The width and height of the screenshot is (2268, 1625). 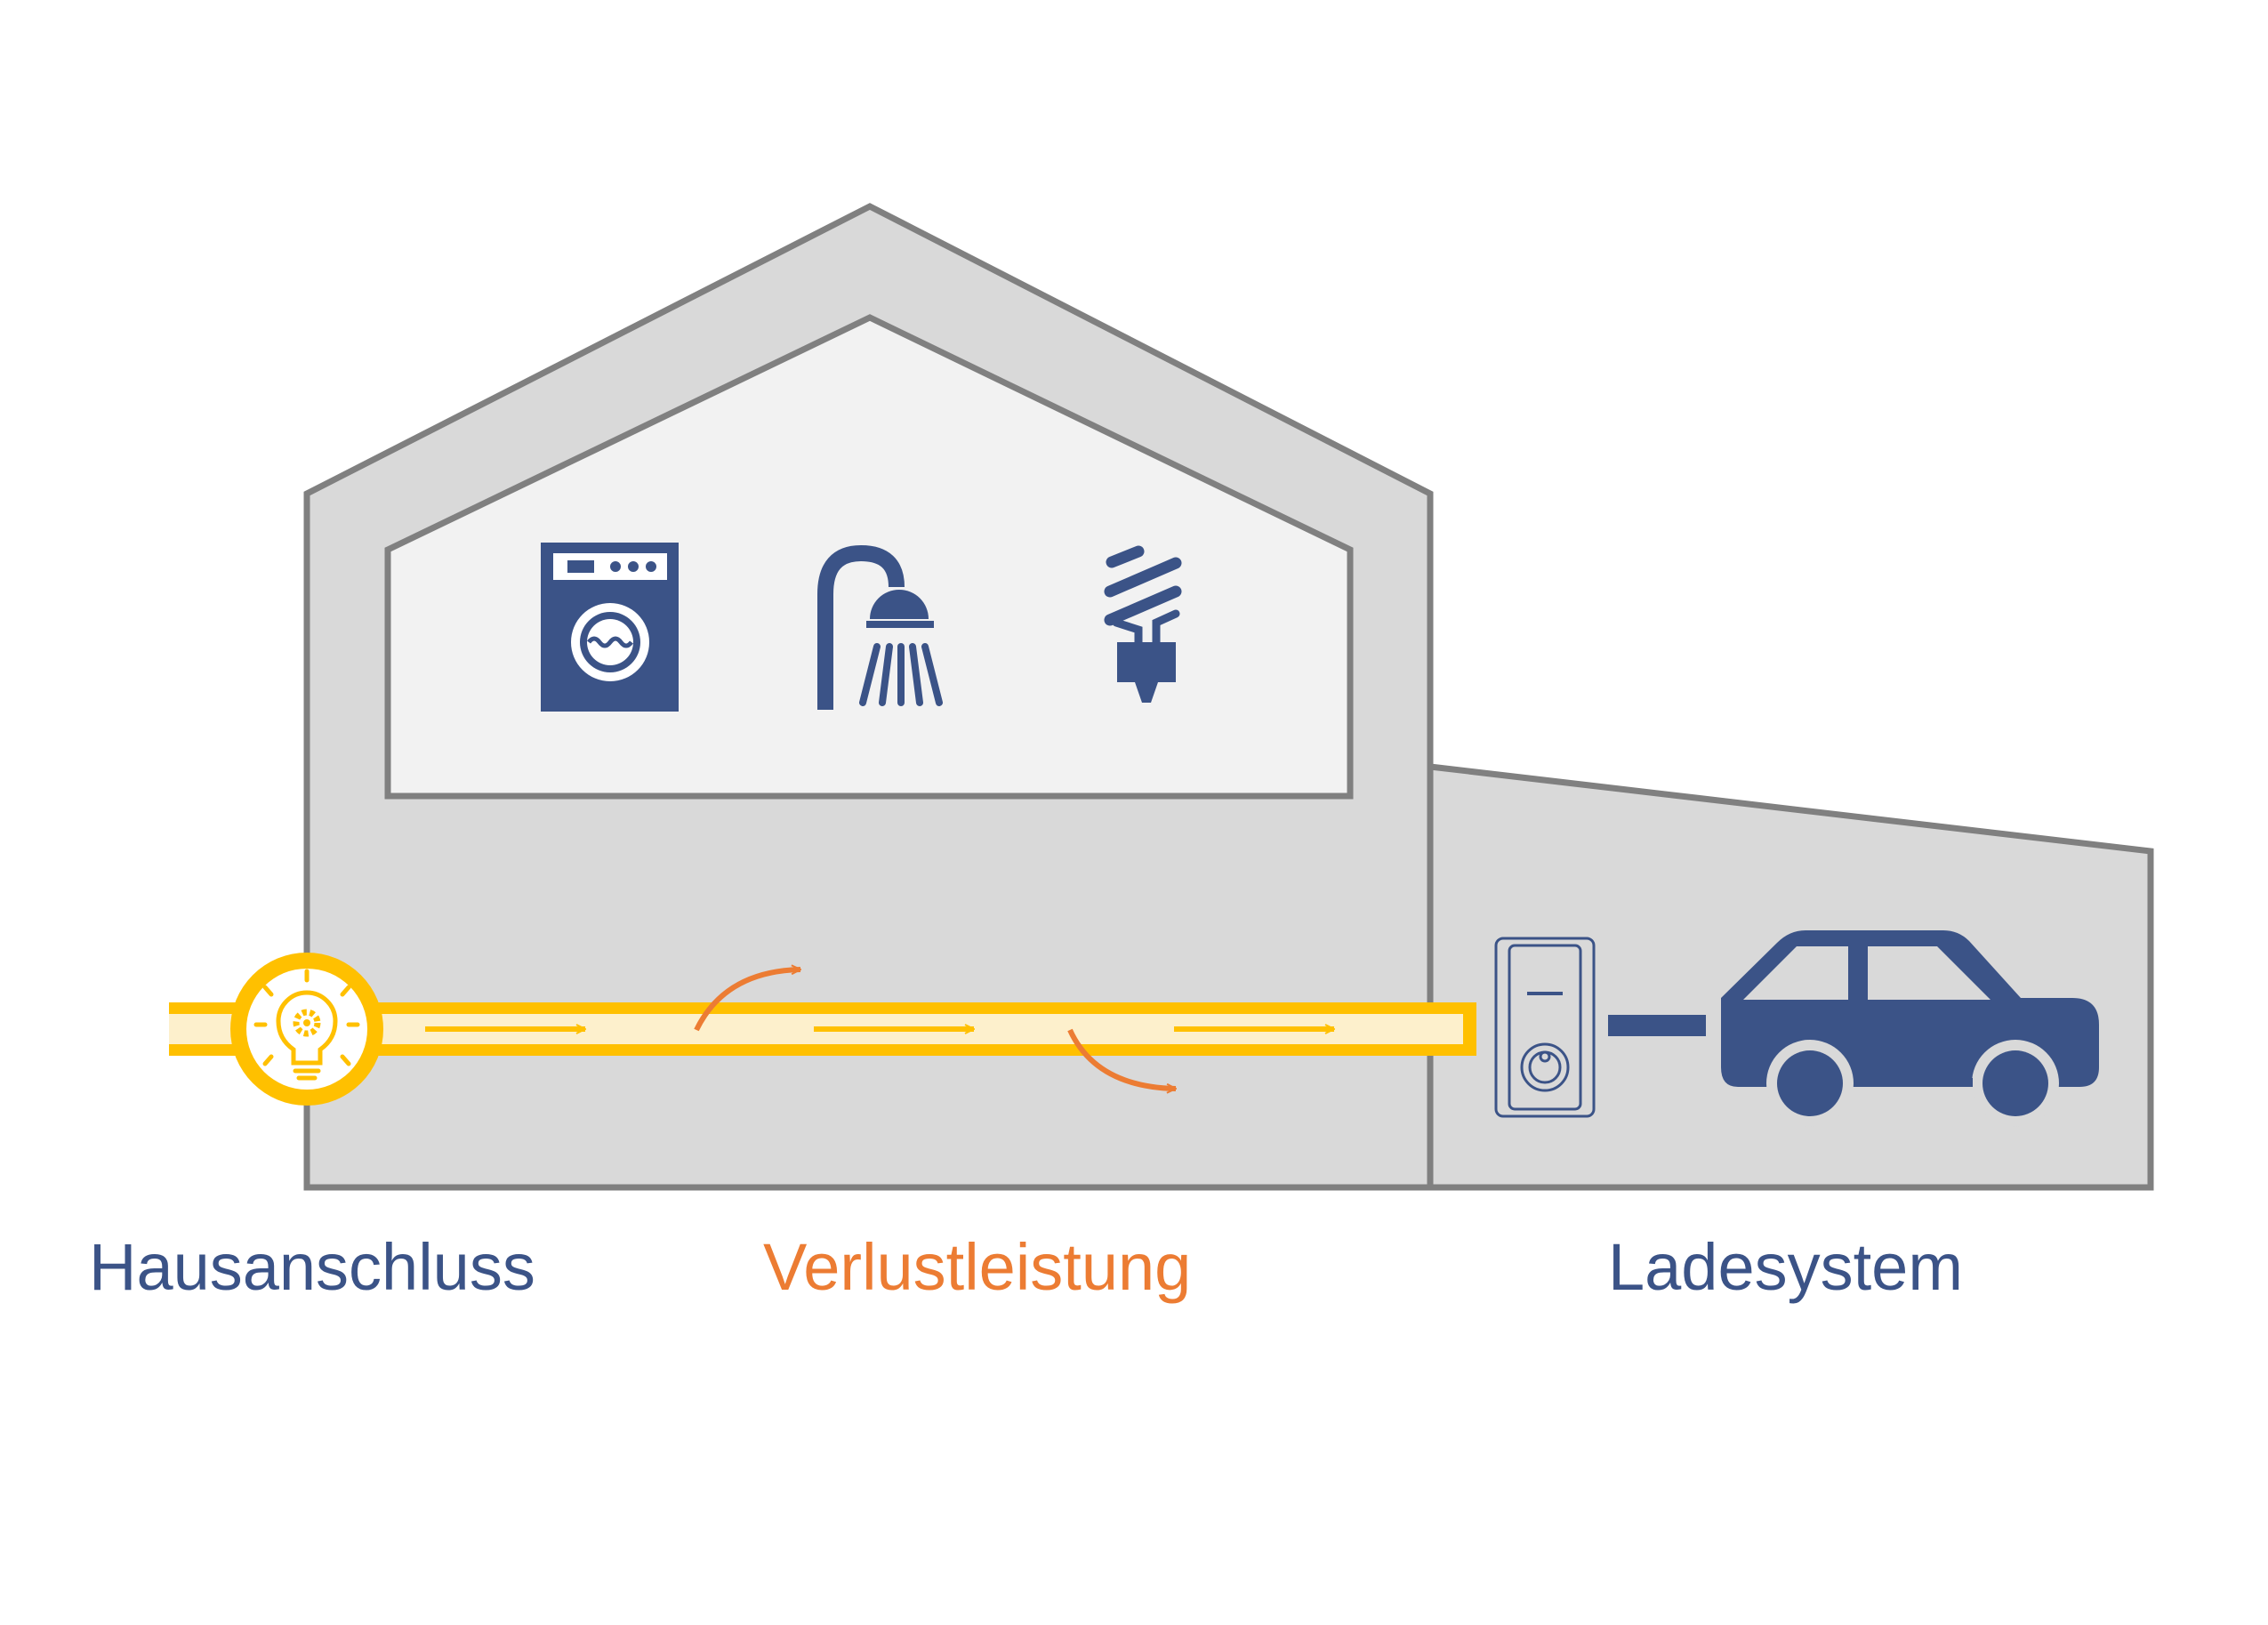 What do you see at coordinates (1910, 1028) in the screenshot?
I see `car-icon` at bounding box center [1910, 1028].